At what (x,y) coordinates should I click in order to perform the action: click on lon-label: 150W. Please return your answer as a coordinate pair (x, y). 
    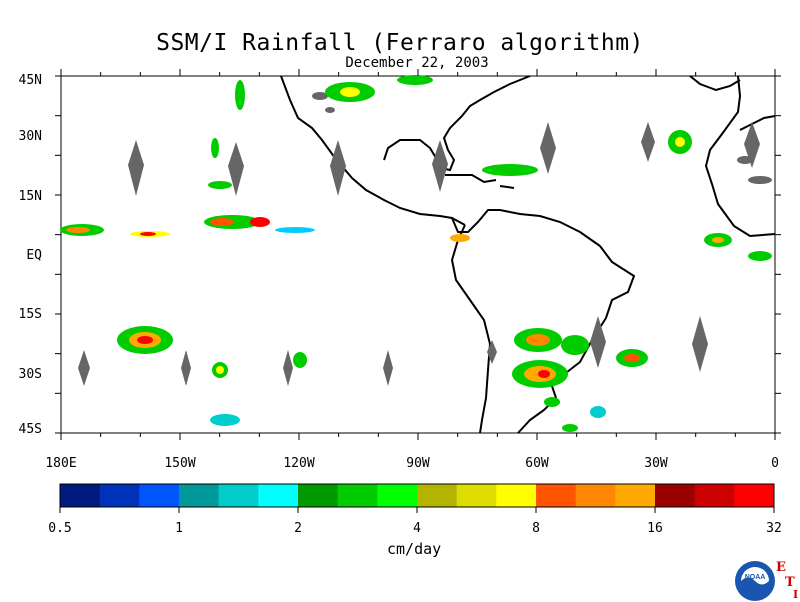
    Looking at the image, I should click on (180, 463).